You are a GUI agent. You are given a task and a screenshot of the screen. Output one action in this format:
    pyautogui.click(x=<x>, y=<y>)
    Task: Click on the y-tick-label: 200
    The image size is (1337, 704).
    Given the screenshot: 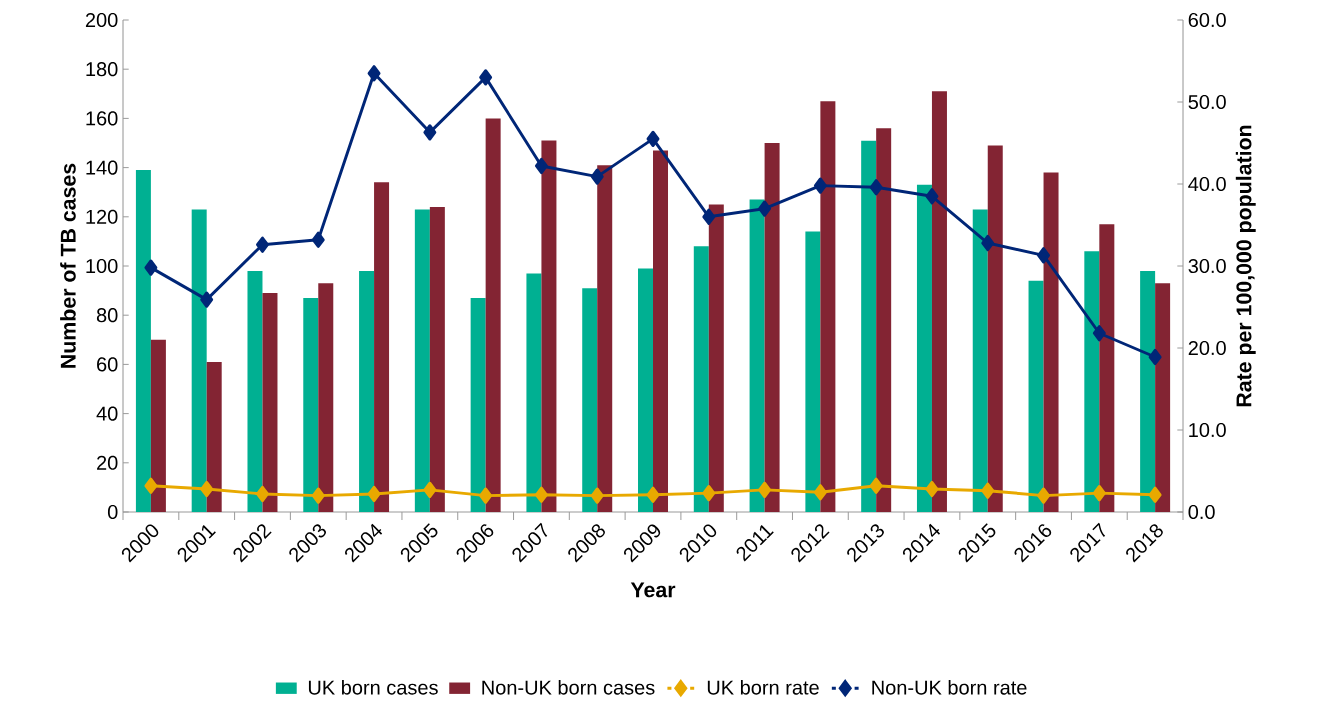 What is the action you would take?
    pyautogui.click(x=101, y=20)
    